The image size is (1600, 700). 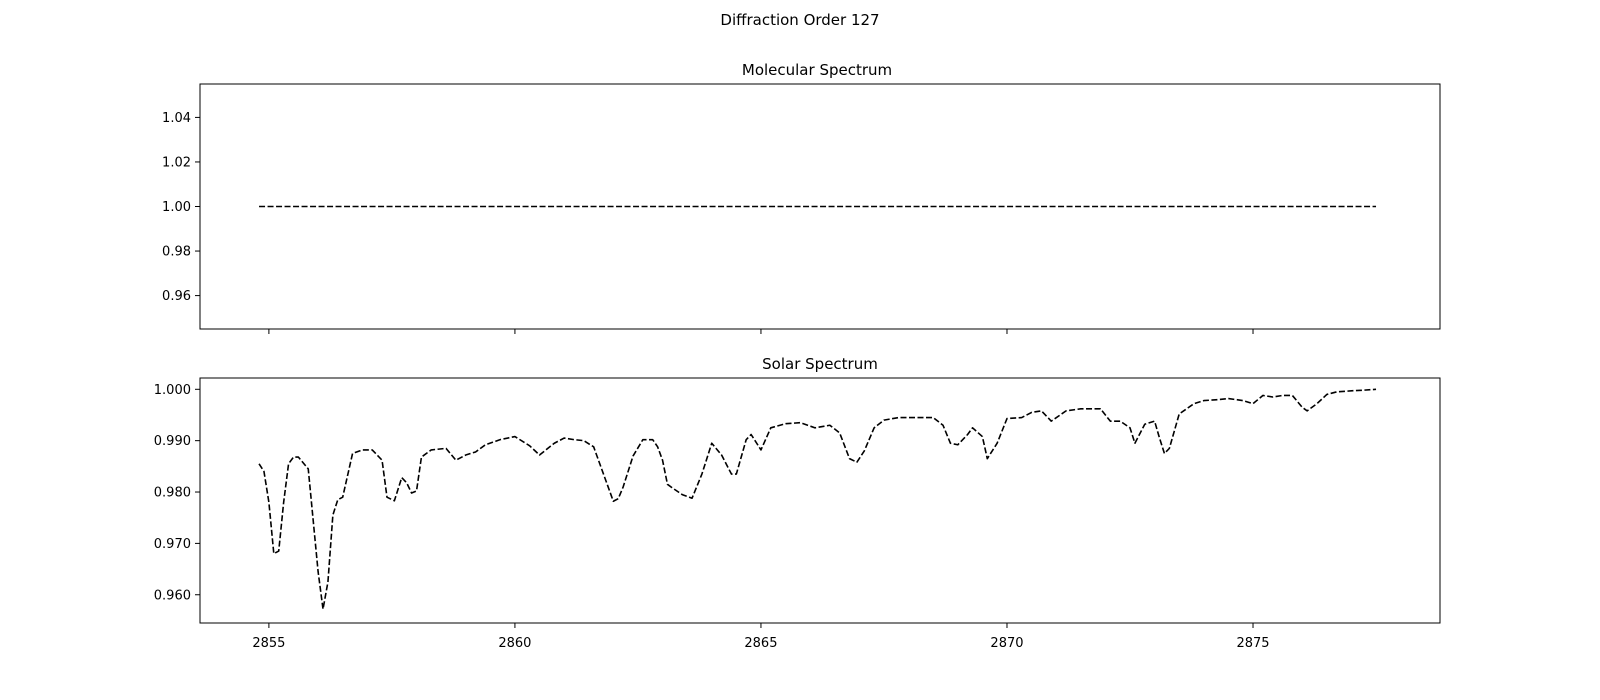 What do you see at coordinates (172, 390) in the screenshot?
I see `solar-y-tick-label: 1.000` at bounding box center [172, 390].